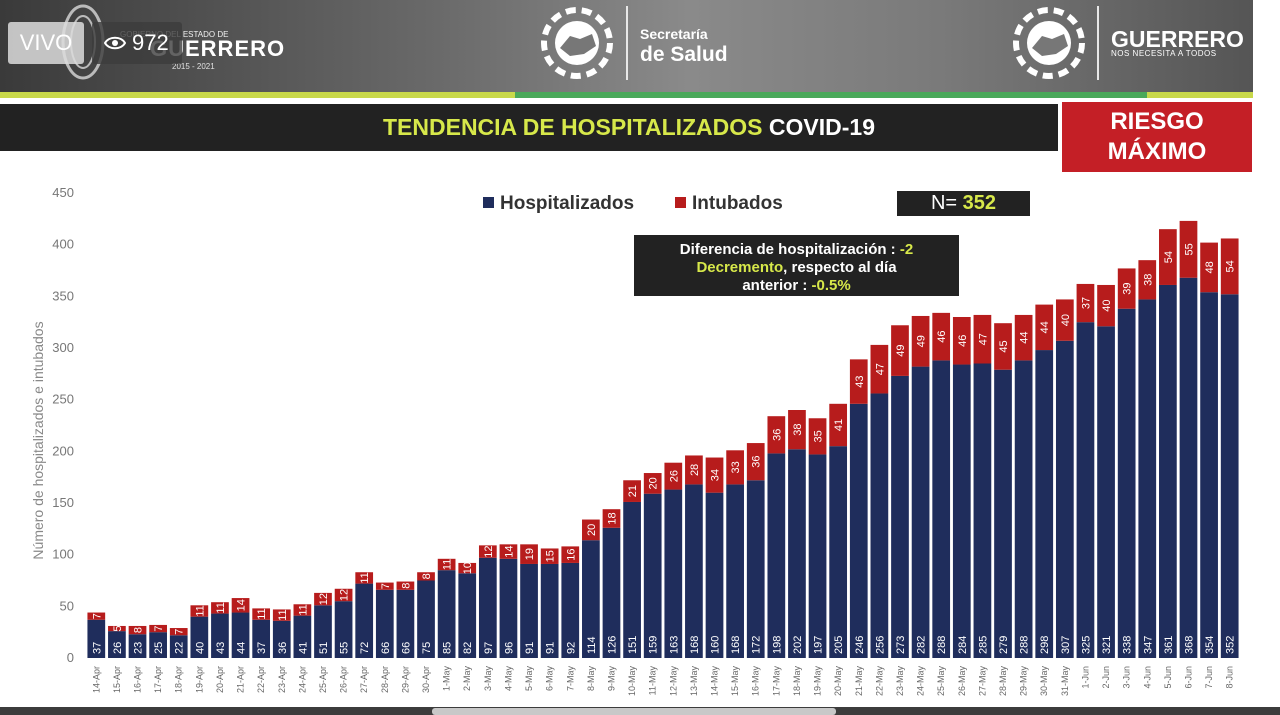 Image resolution: width=1280 pixels, height=715 pixels. I want to click on data-label-intubados: 33, so click(736, 467).